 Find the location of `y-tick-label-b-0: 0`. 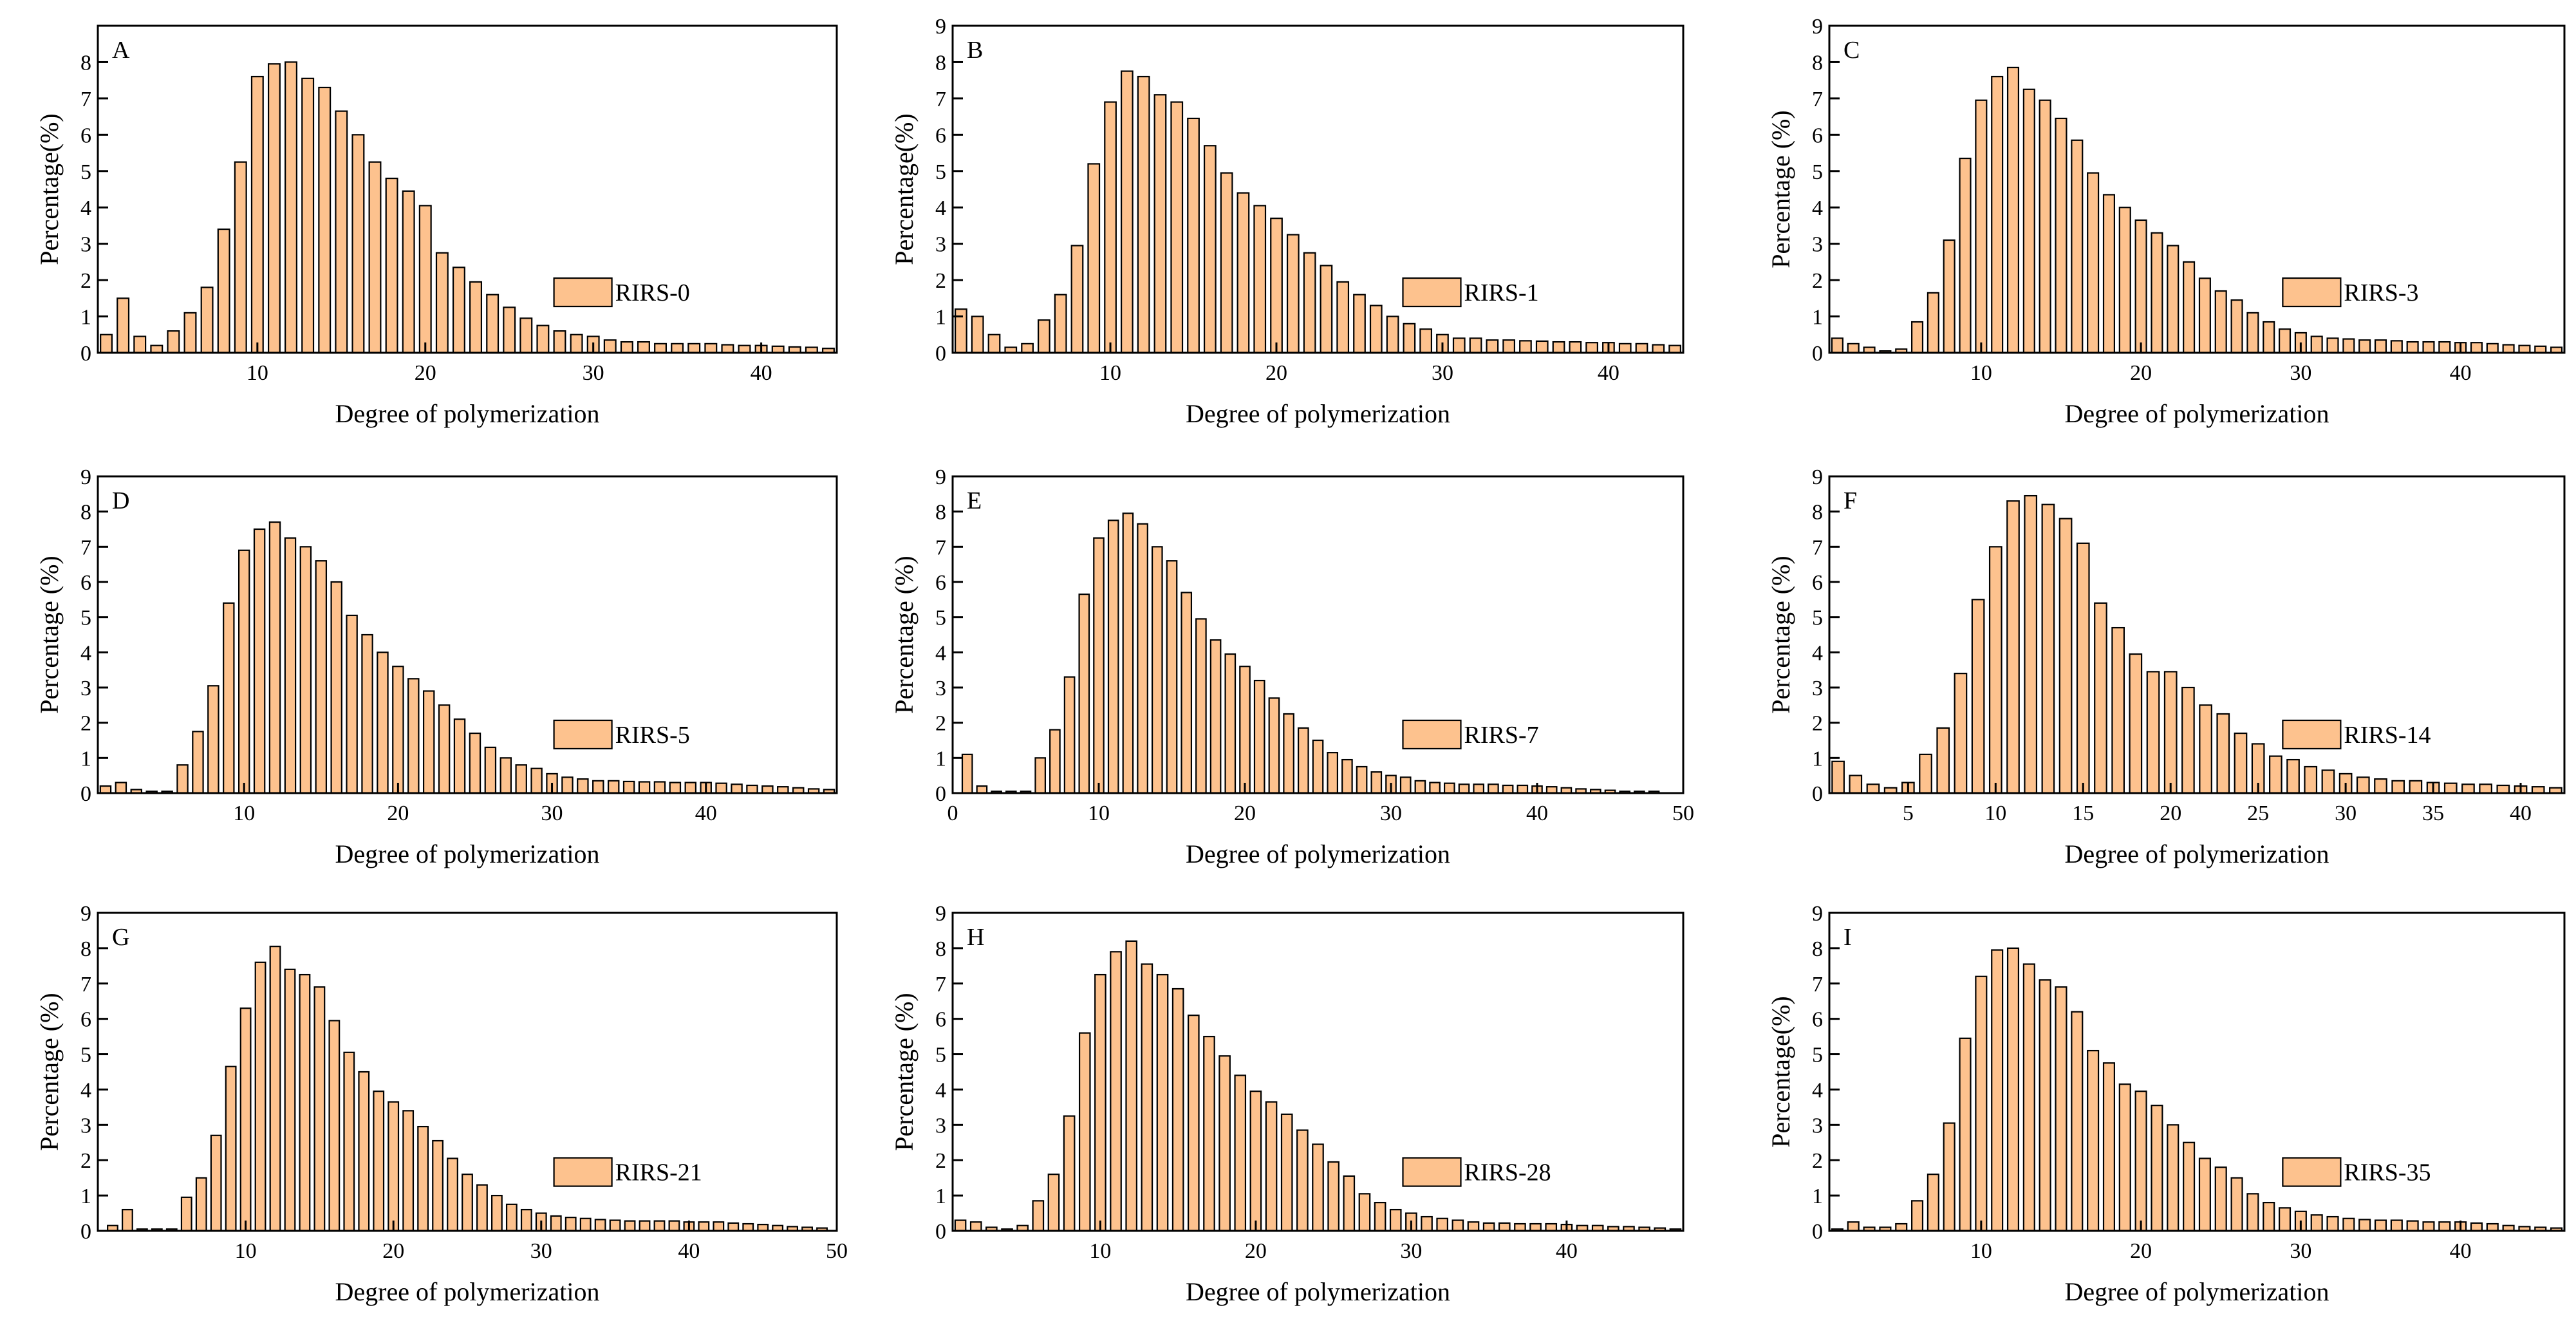

y-tick-label-b-0: 0 is located at coordinates (940, 354).